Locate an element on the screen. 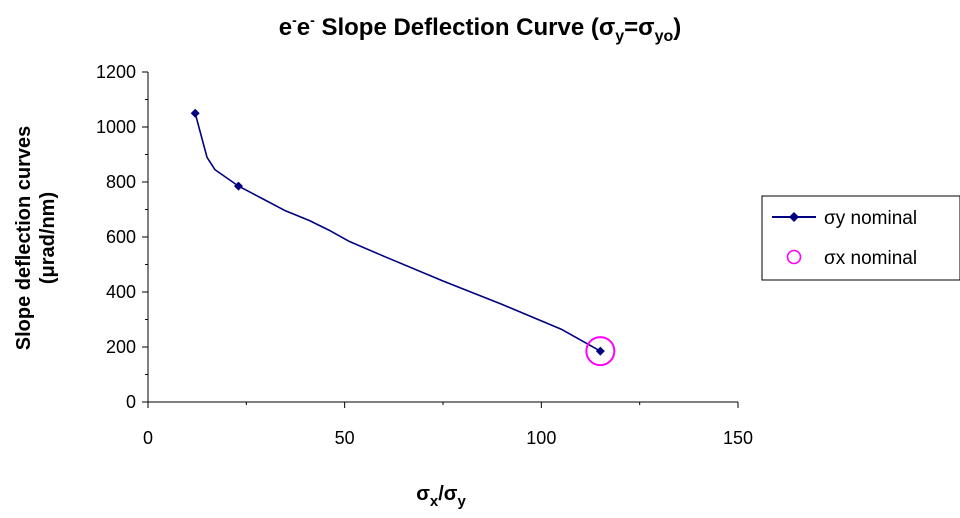 This screenshot has width=960, height=518. title-sup2: - is located at coordinates (312, 20).